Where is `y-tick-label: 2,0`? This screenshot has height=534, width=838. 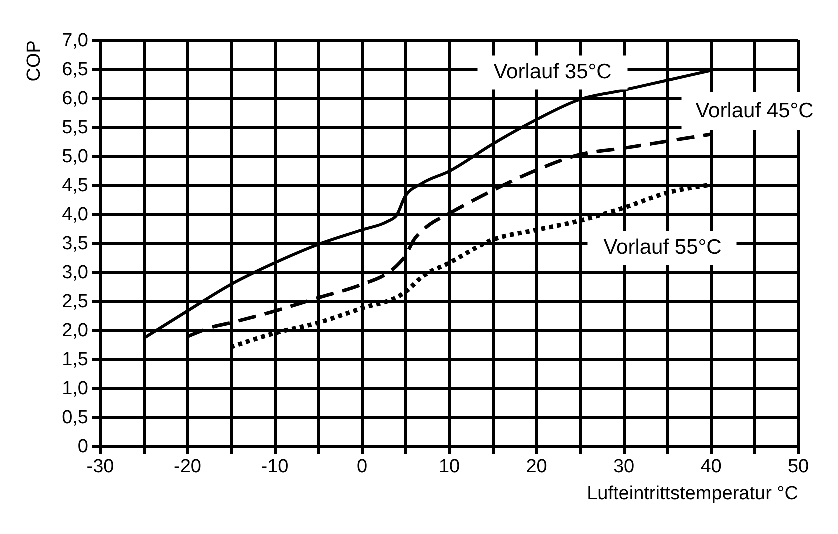 y-tick-label: 2,0 is located at coordinates (75, 331).